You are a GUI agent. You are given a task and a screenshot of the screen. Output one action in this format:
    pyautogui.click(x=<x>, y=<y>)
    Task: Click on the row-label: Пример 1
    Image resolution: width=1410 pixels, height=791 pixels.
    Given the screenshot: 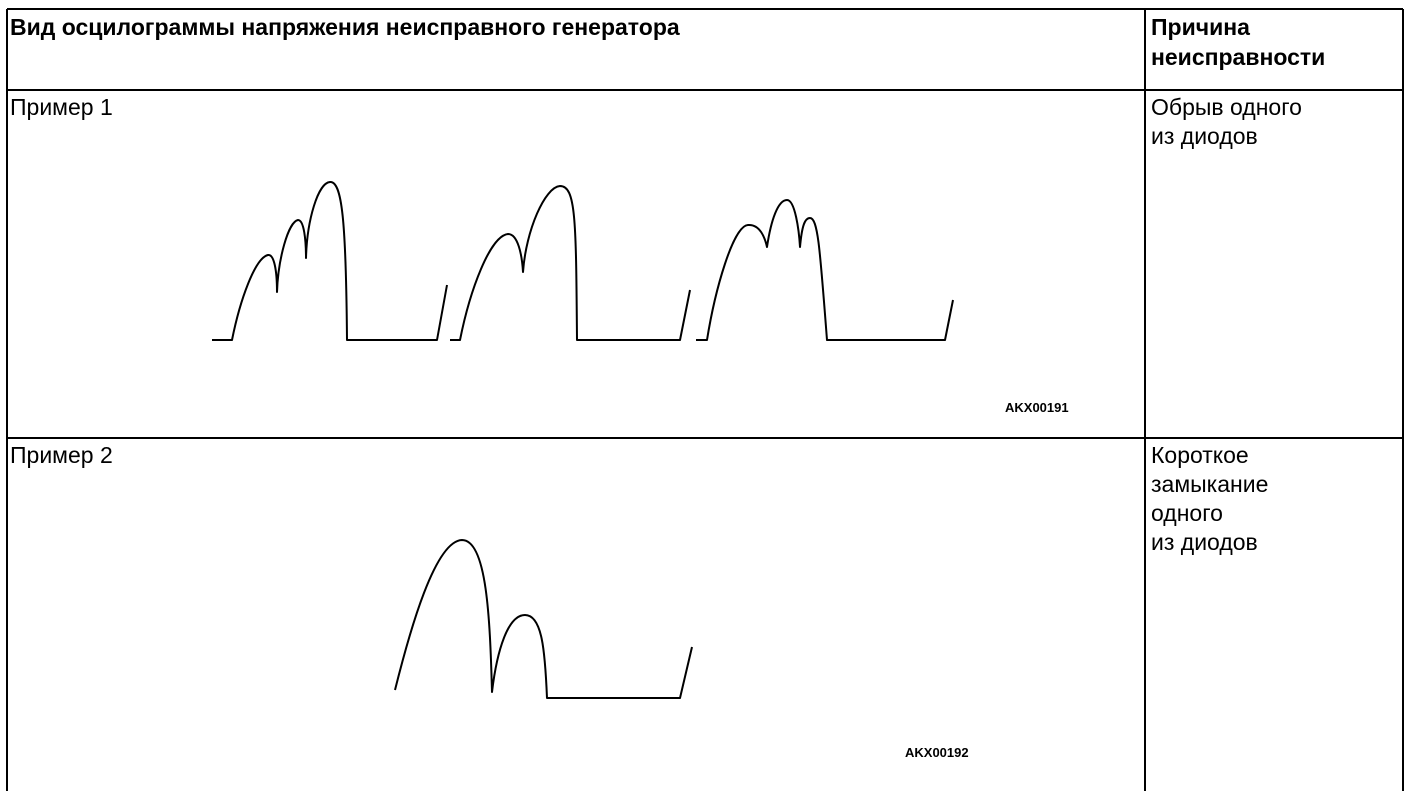 What is the action you would take?
    pyautogui.click(x=61, y=107)
    